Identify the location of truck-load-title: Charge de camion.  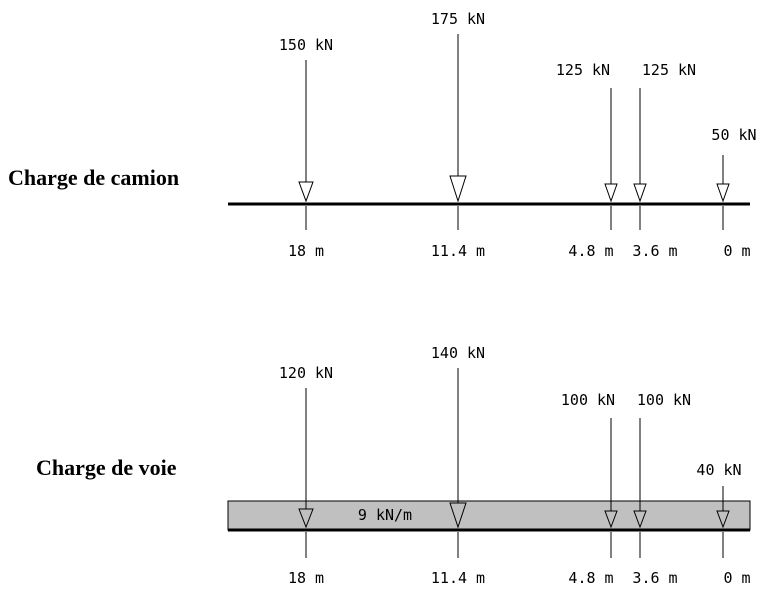
(93, 177).